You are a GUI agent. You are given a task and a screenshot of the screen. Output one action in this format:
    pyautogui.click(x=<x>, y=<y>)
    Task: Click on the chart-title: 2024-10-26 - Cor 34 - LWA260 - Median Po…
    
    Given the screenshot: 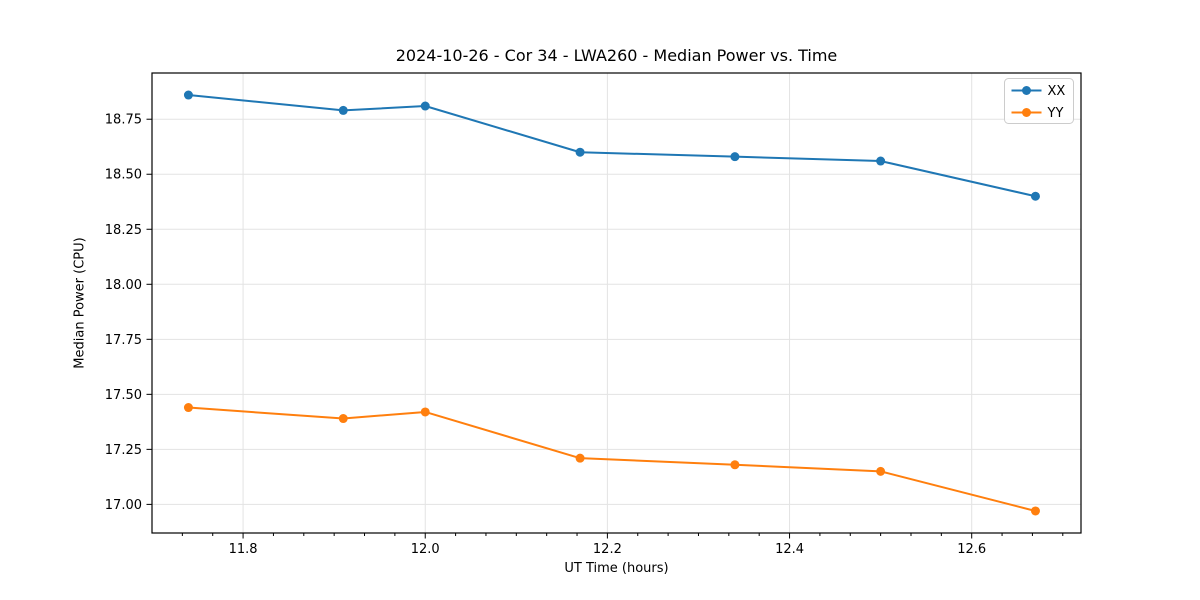 What is the action you would take?
    pyautogui.click(x=616, y=55)
    